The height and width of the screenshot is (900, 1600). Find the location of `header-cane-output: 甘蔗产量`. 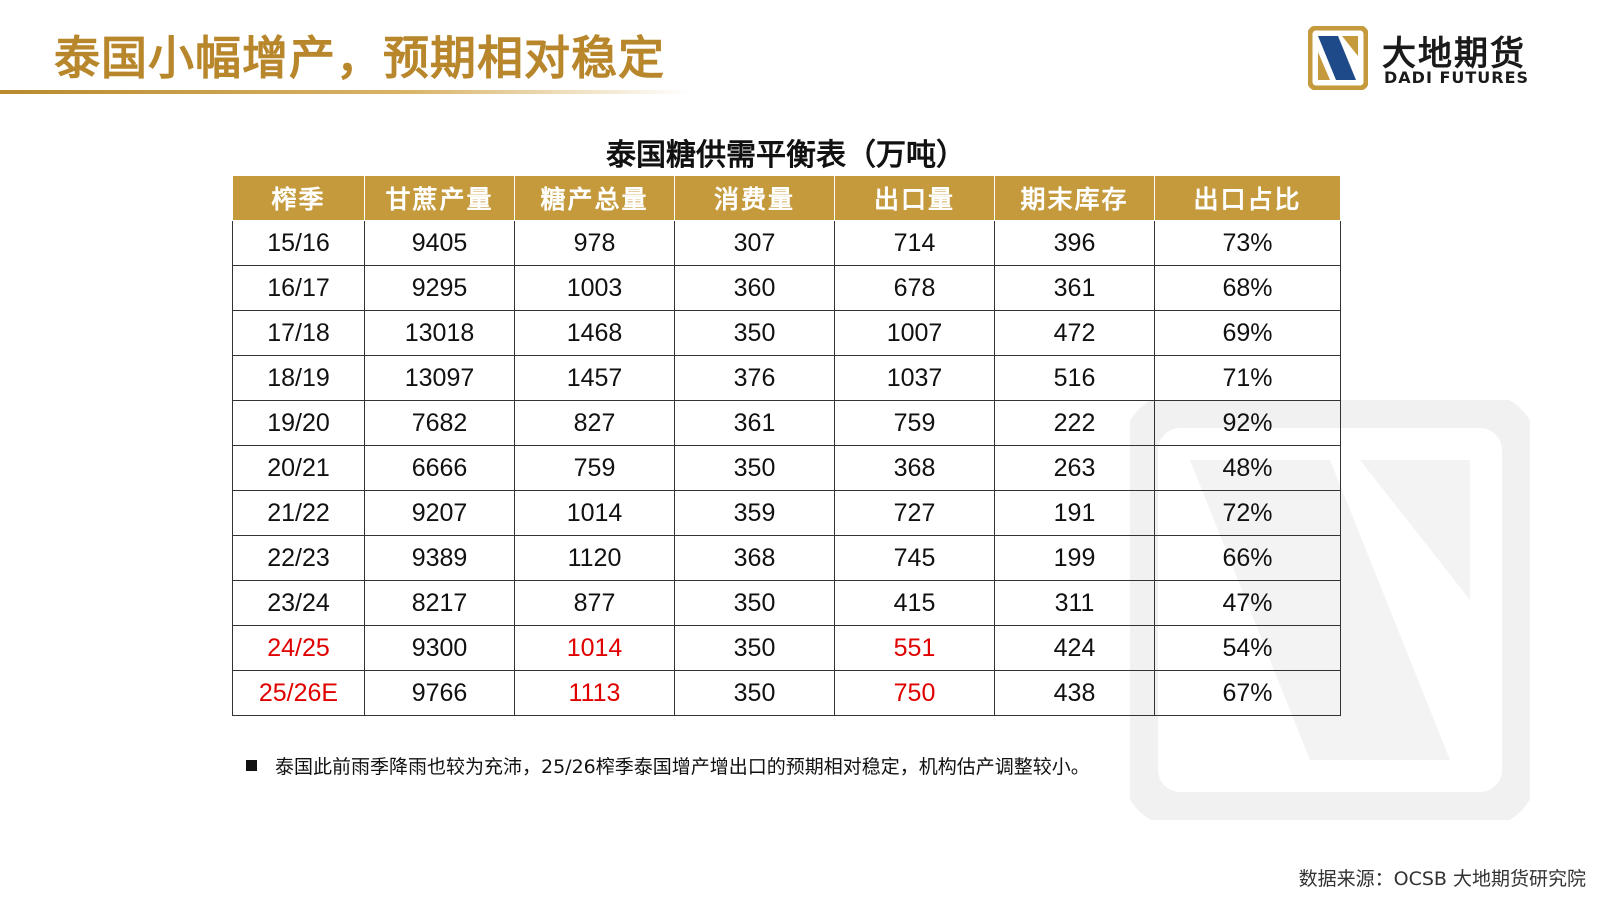

header-cane-output: 甘蔗产量 is located at coordinates (439, 198).